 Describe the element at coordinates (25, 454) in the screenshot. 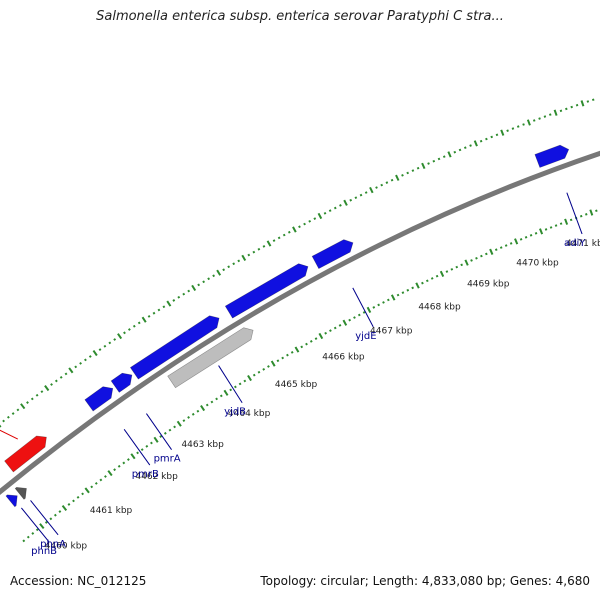

I see `gene-proP` at that location.